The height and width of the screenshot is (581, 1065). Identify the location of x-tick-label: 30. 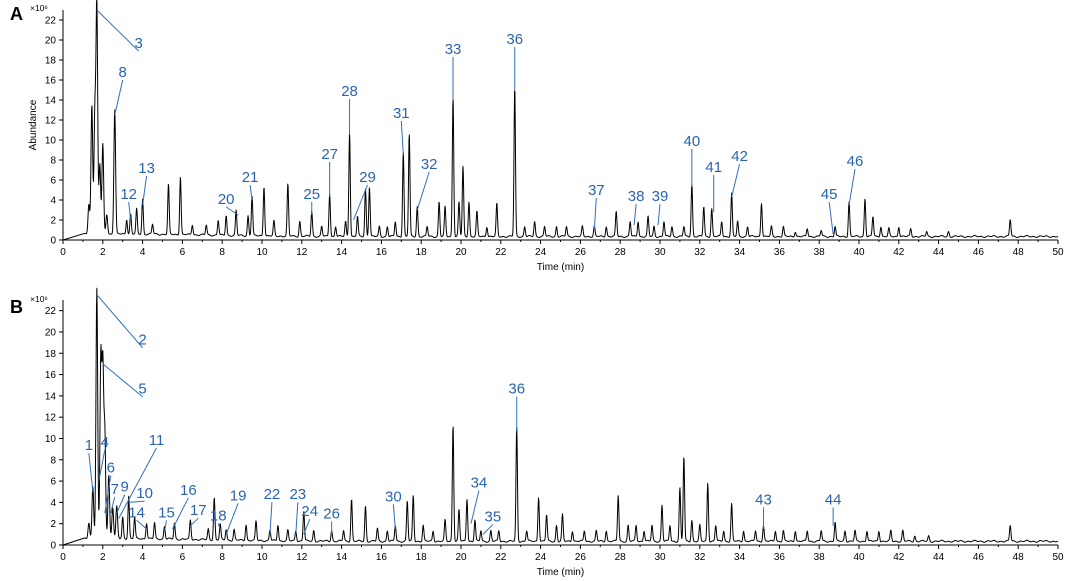
(660, 252).